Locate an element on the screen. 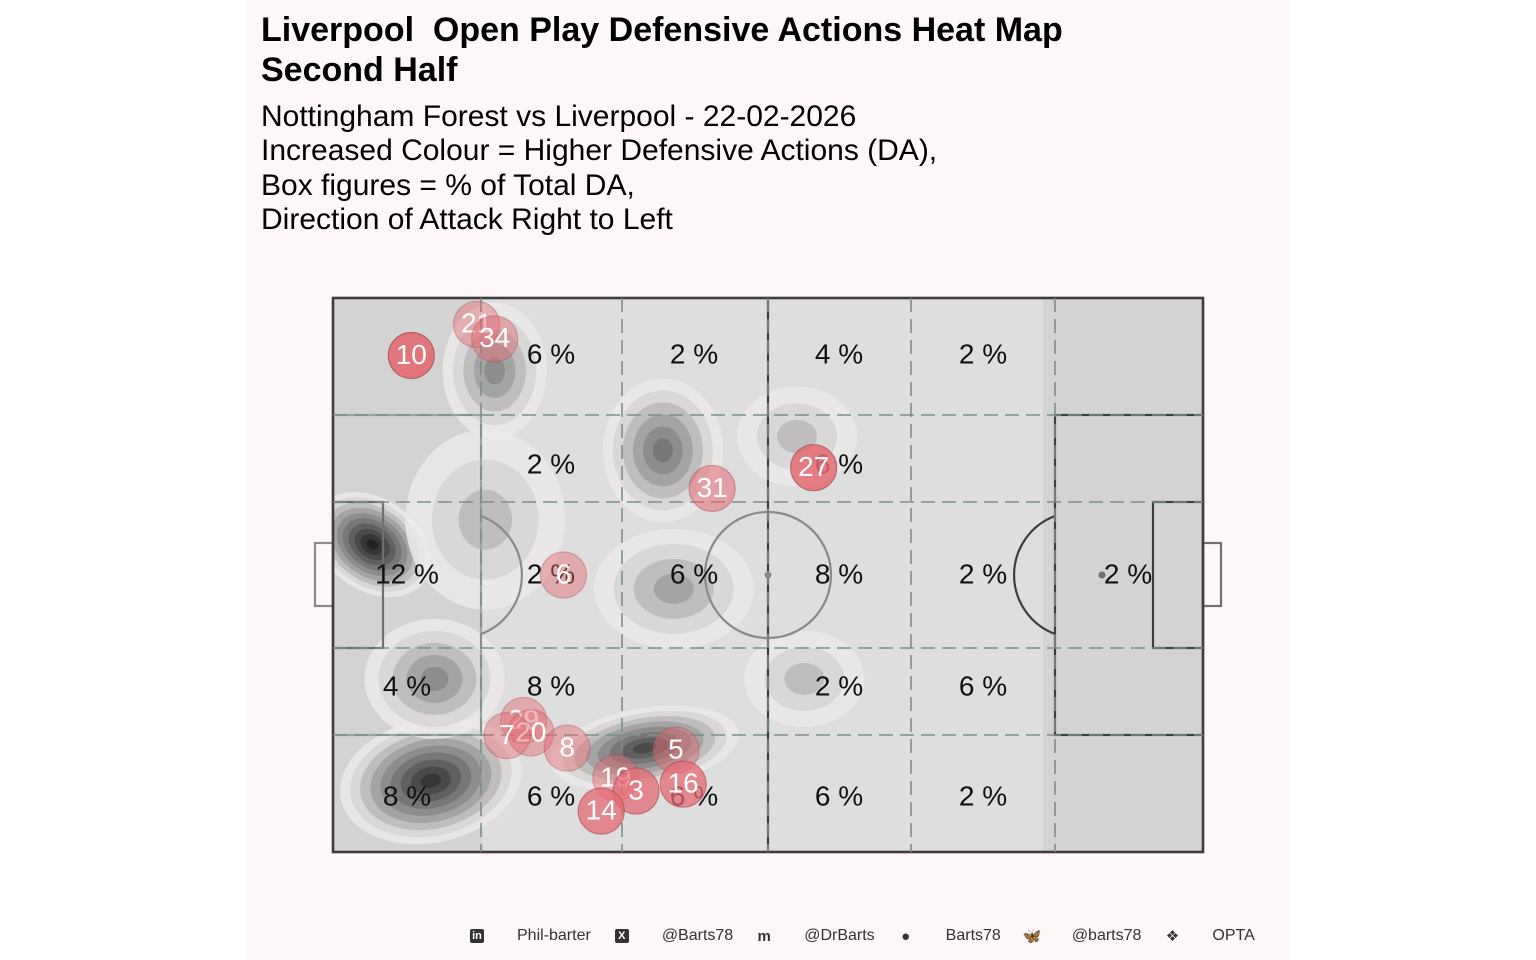 The width and height of the screenshot is (1536, 960). left-penalty-arc is located at coordinates (502, 575).